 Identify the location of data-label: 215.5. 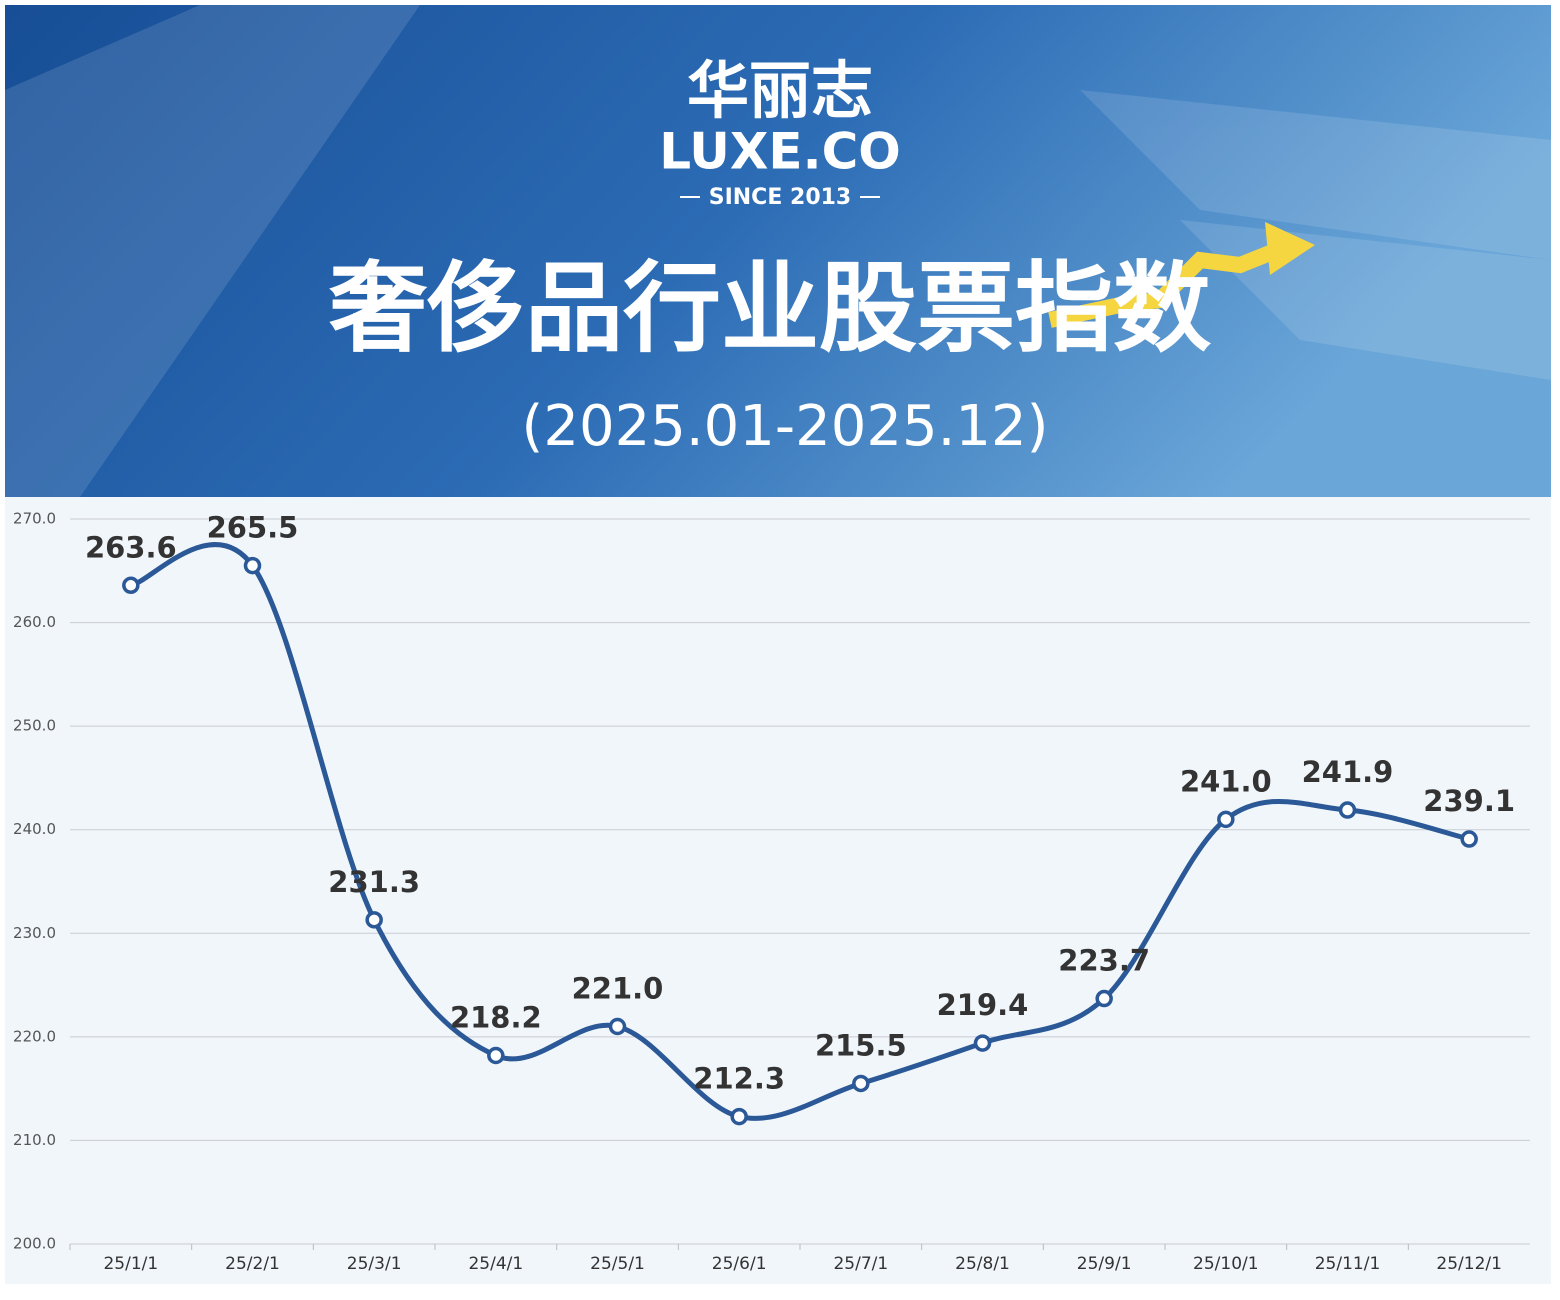
(861, 1045).